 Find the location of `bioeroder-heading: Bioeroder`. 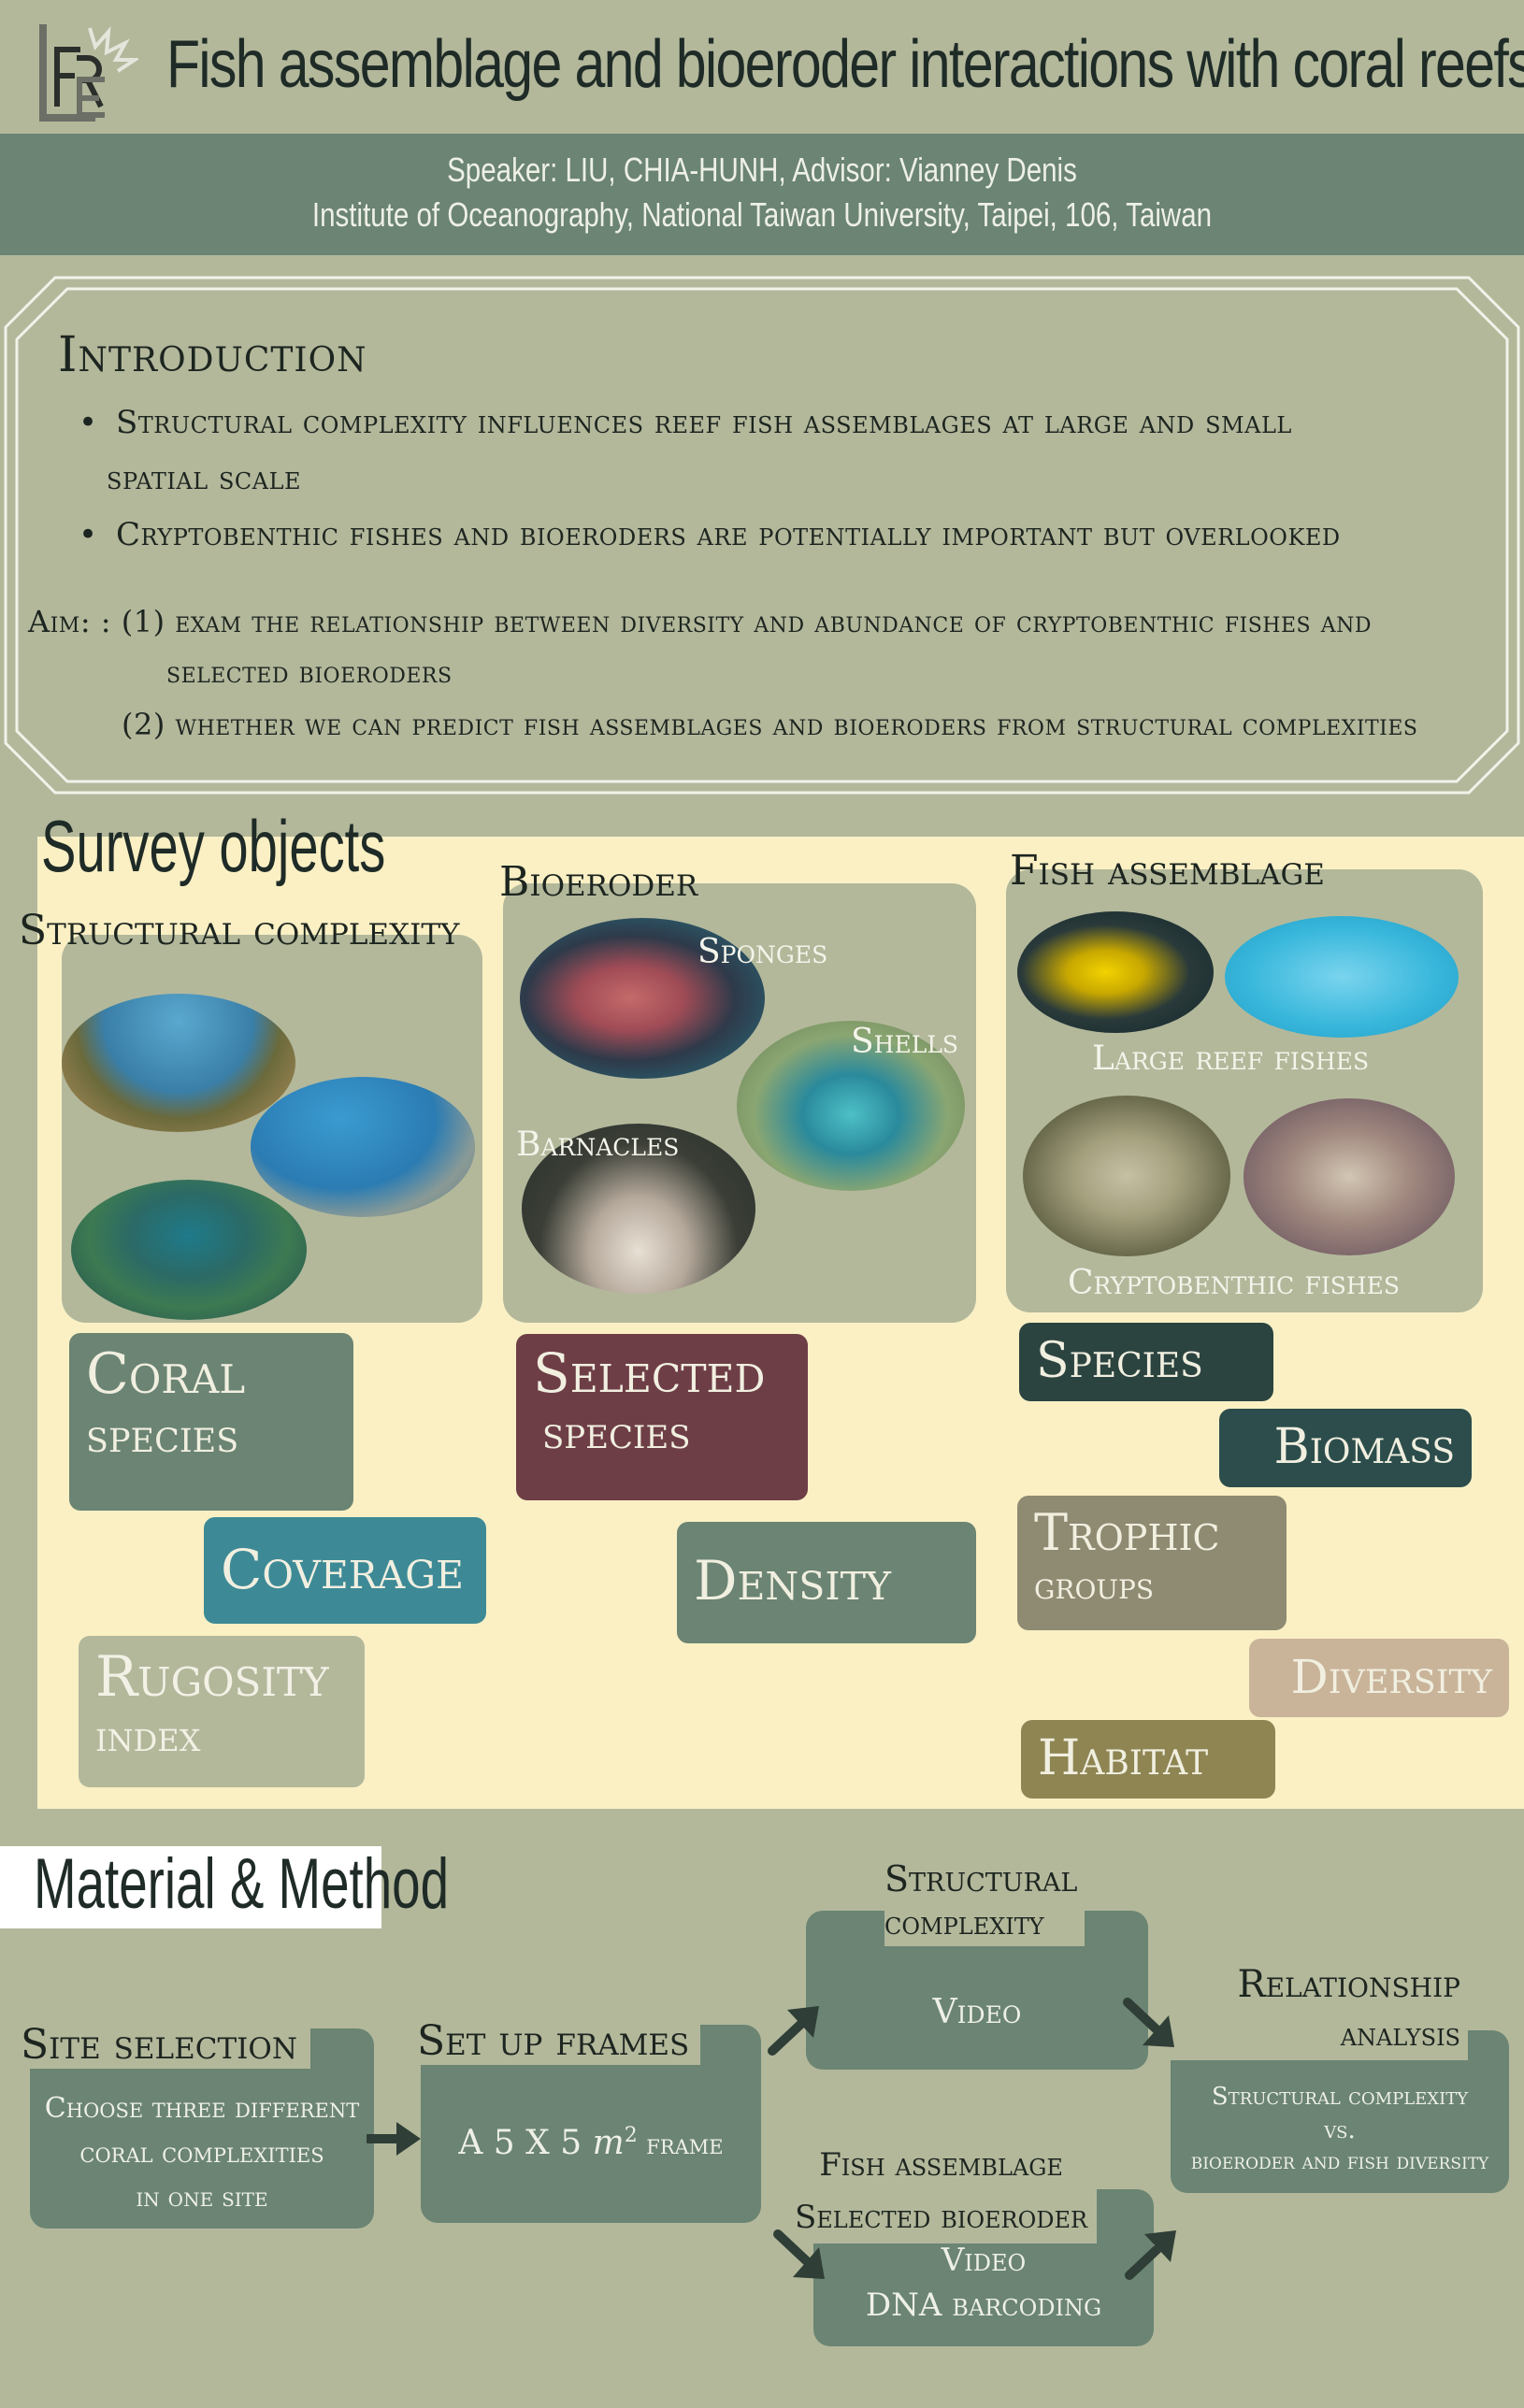

bioeroder-heading: Bioeroder is located at coordinates (598, 882).